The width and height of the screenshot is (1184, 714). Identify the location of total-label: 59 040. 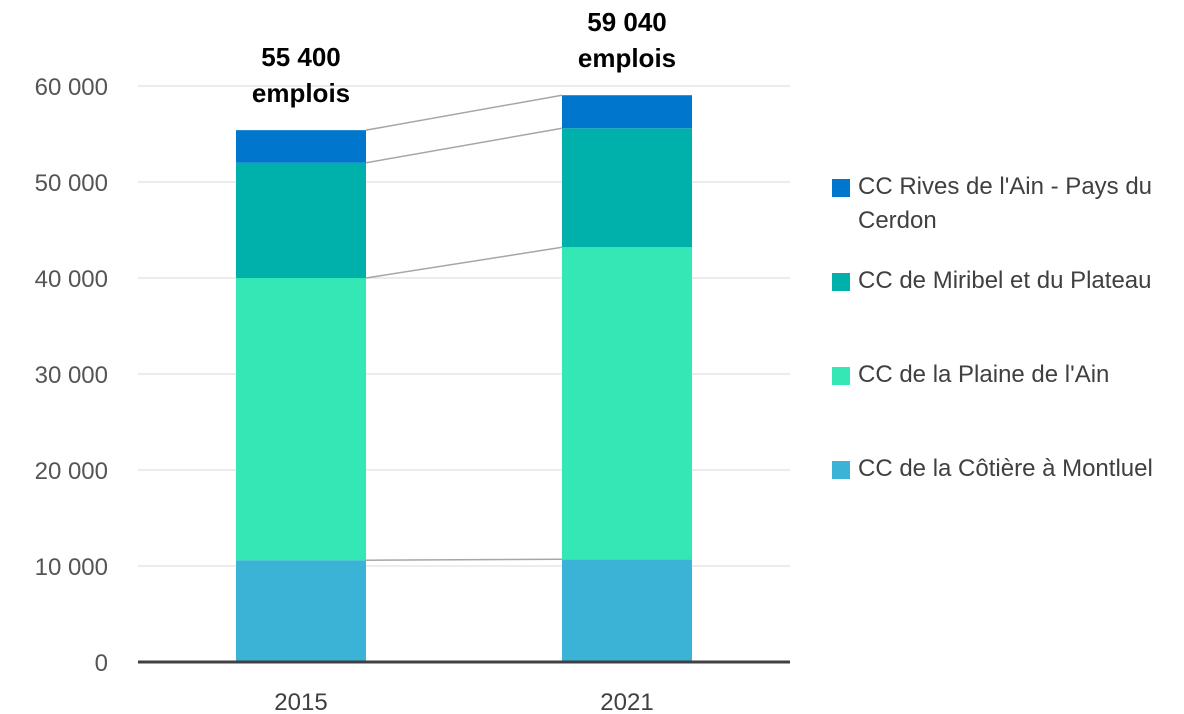
(627, 22).